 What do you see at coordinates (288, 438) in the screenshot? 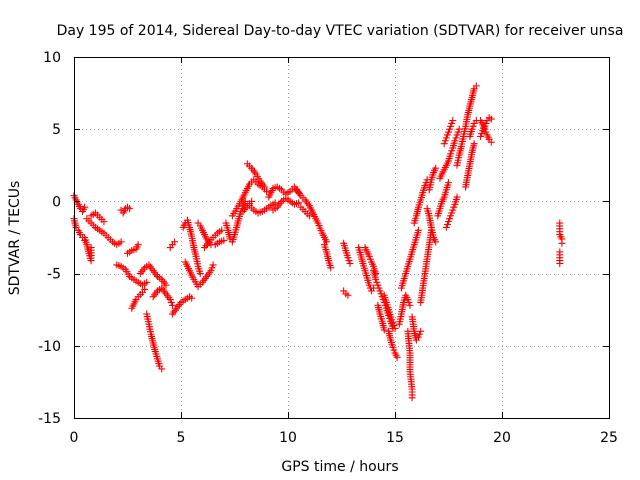
I see `x-tick-label: 10` at bounding box center [288, 438].